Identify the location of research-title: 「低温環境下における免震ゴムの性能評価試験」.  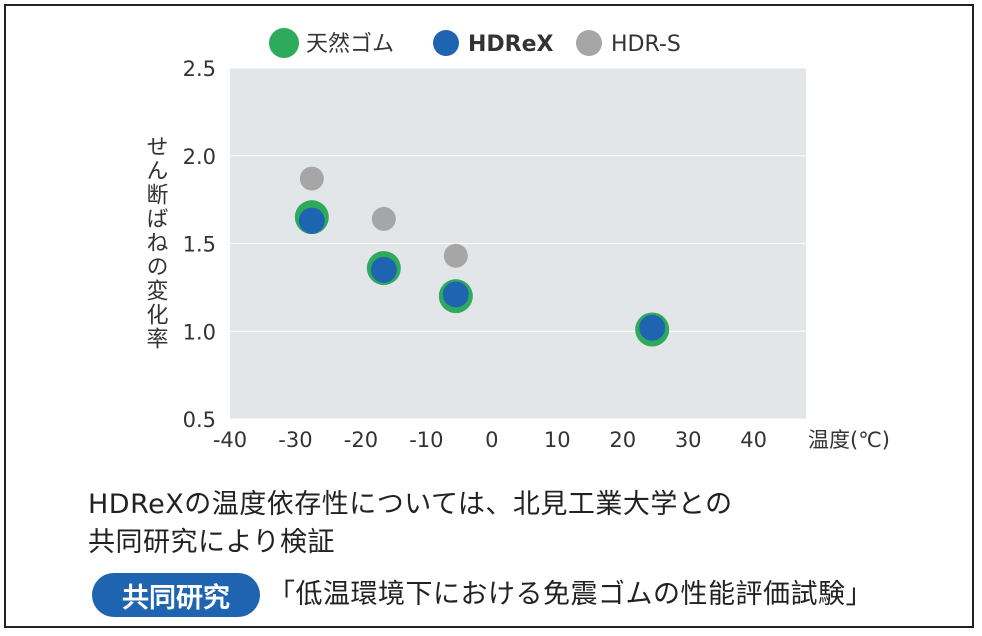
(570, 594).